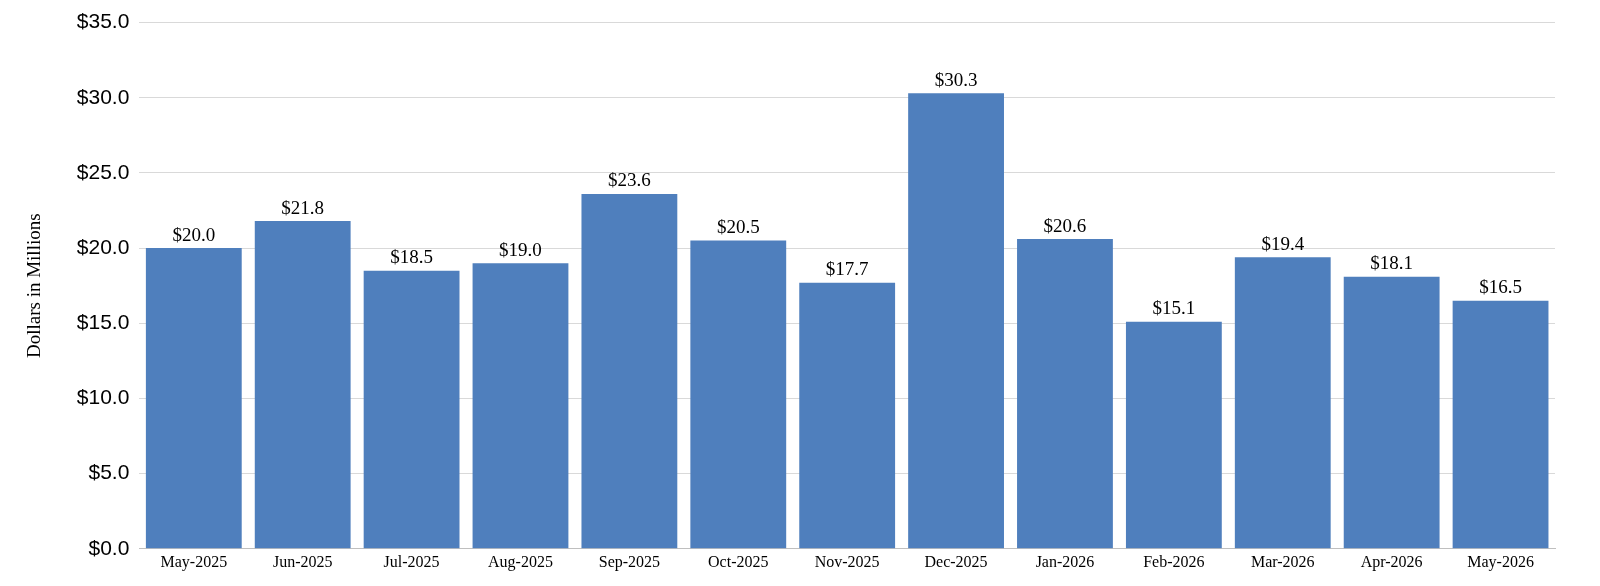 The width and height of the screenshot is (1600, 586). What do you see at coordinates (1391, 561) in the screenshot?
I see `x-tick-label: Apr-2026` at bounding box center [1391, 561].